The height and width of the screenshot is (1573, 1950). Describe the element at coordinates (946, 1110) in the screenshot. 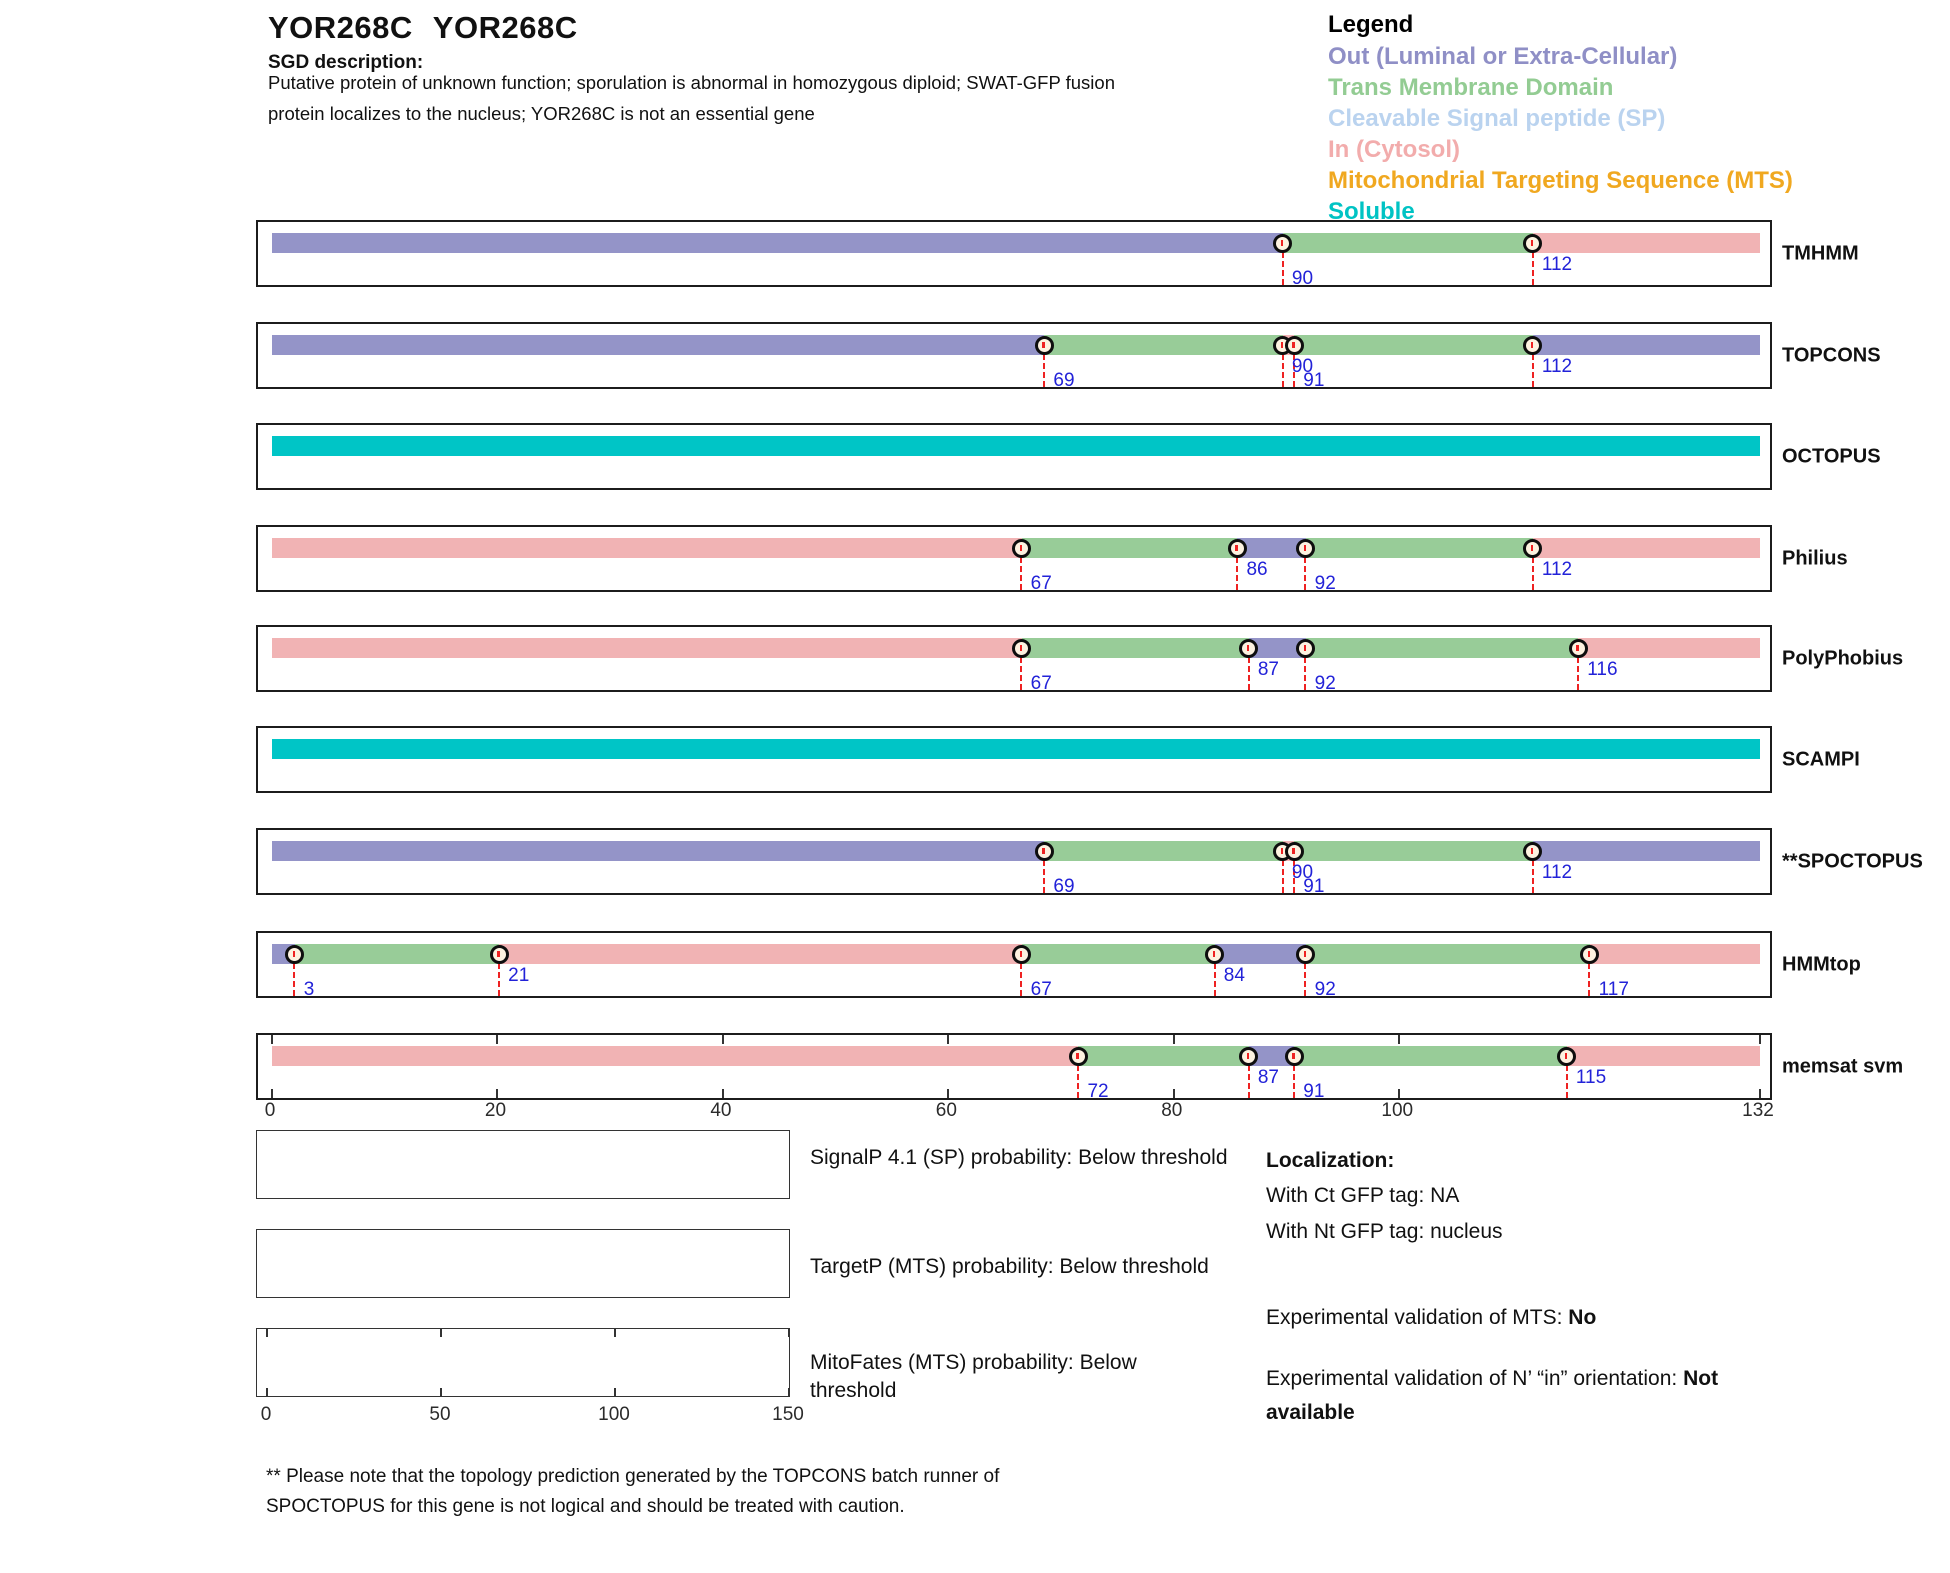

I see `sequence-axis-label: 60` at that location.